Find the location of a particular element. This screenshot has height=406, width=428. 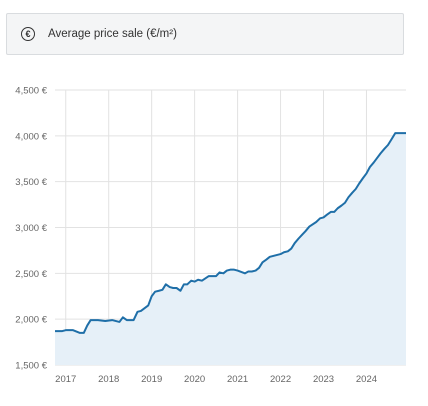

x-tick-label: 2021 is located at coordinates (237, 379).